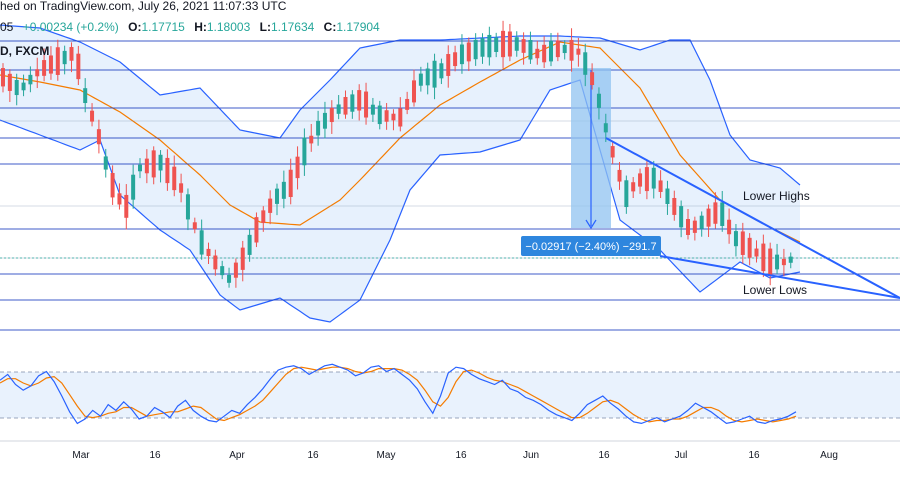 The image size is (900, 500). What do you see at coordinates (7, 27) in the screenshot?
I see `header-price-prefix: 05` at bounding box center [7, 27].